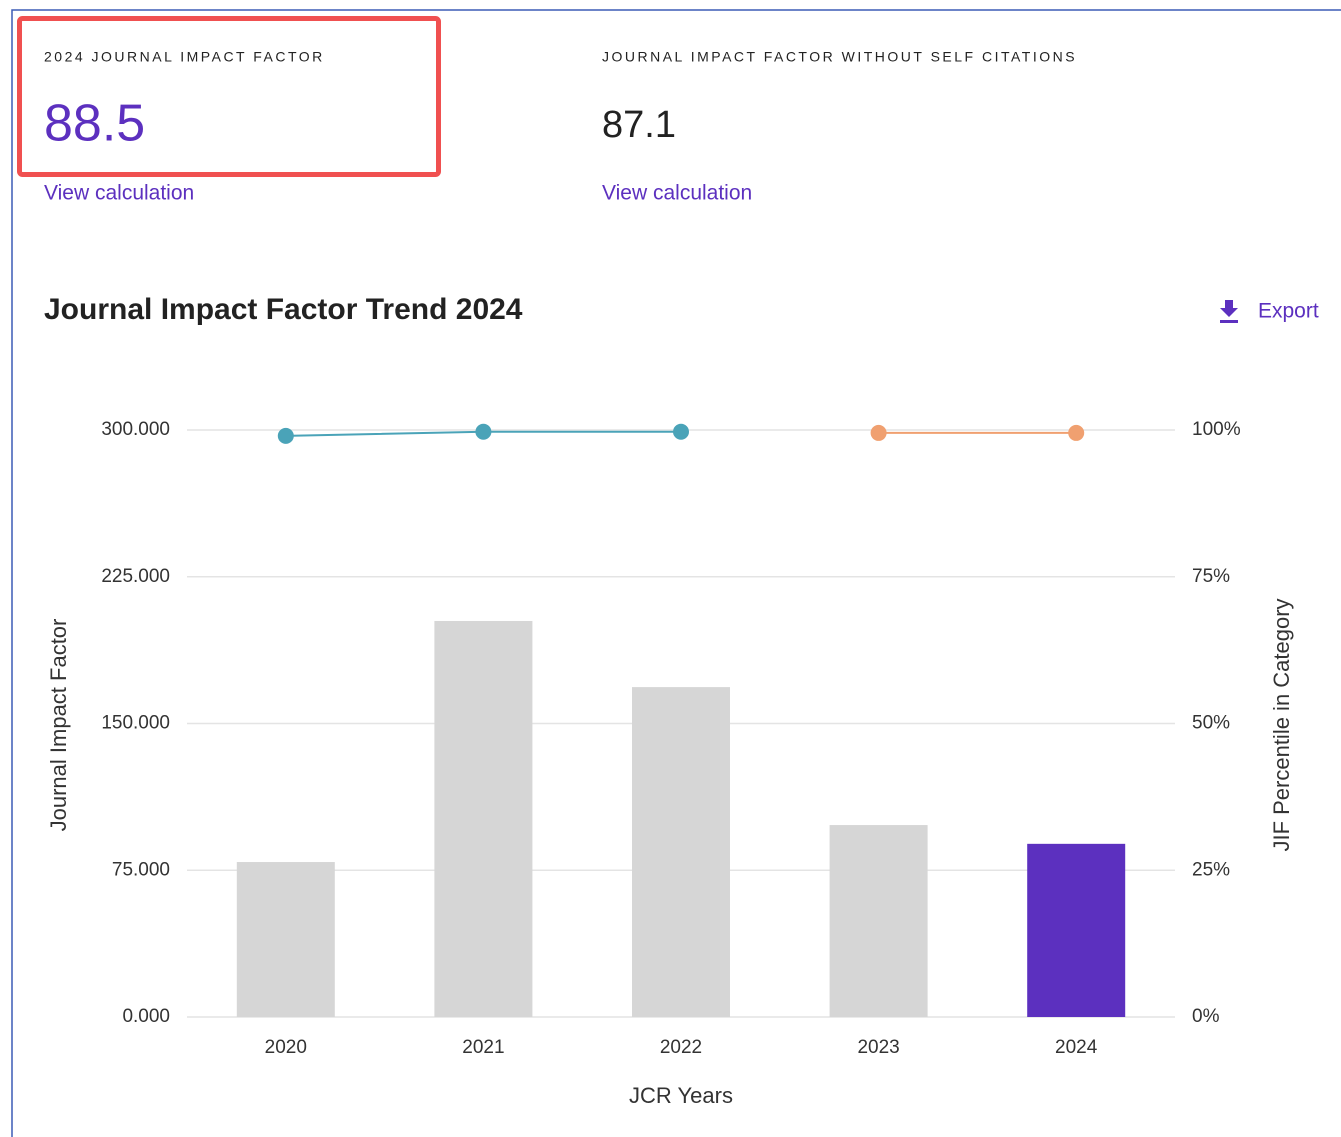 The width and height of the screenshot is (1341, 1137). Describe the element at coordinates (483, 1047) in the screenshot. I see `x-tick-label: 2021` at that location.